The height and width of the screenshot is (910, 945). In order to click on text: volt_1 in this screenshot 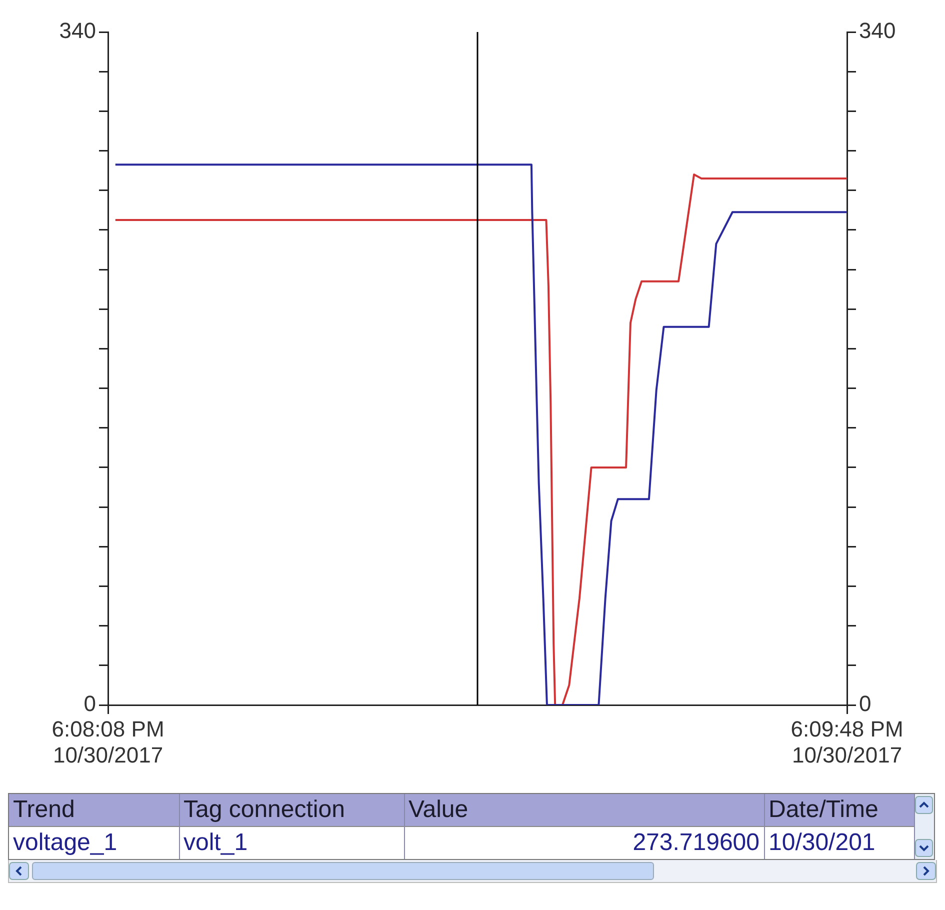, I will do `click(291, 842)`.